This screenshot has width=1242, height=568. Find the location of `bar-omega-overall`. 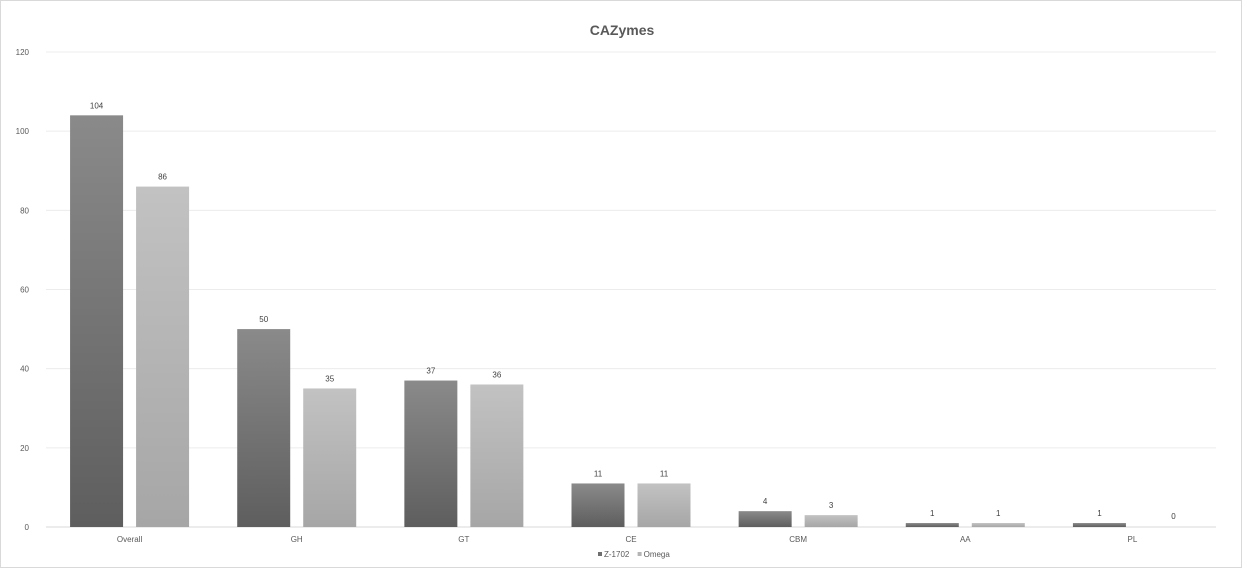

bar-omega-overall is located at coordinates (163, 357).